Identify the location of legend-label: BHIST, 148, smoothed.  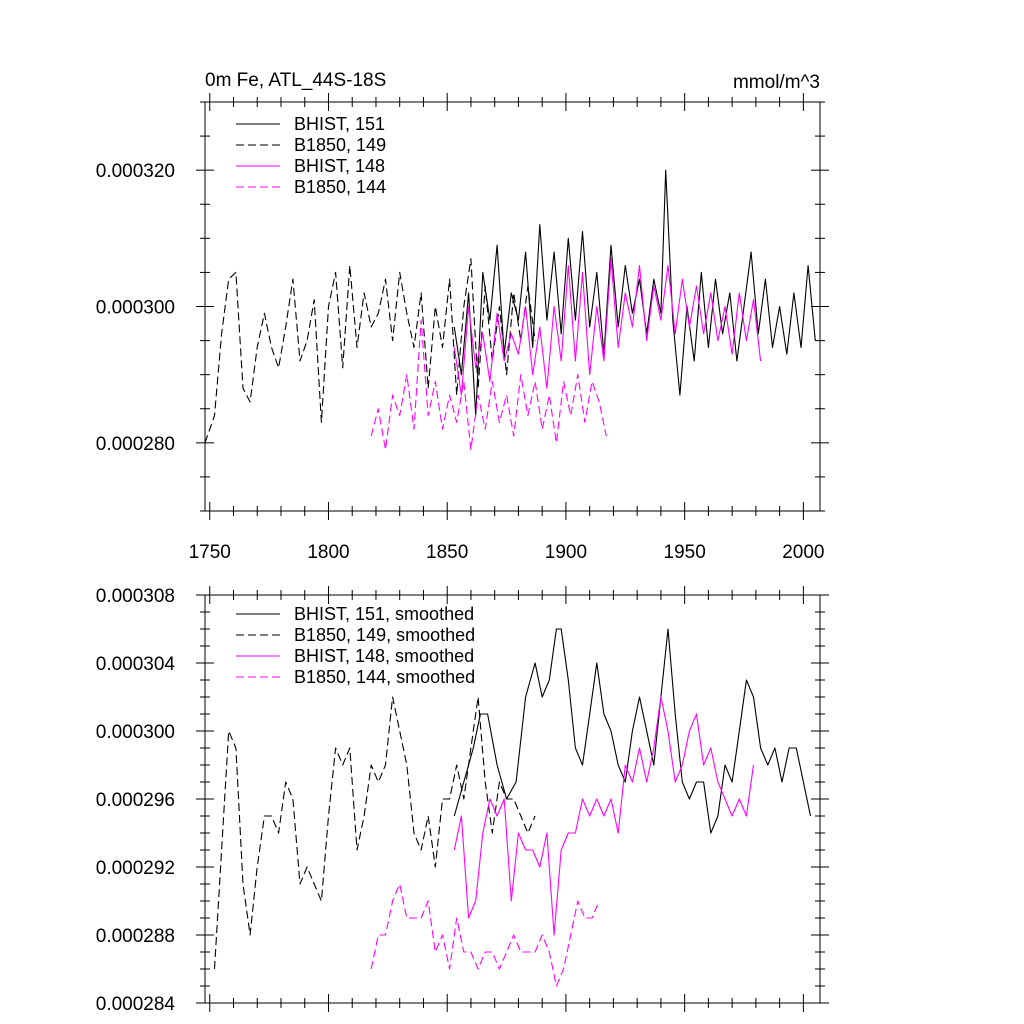
(384, 656).